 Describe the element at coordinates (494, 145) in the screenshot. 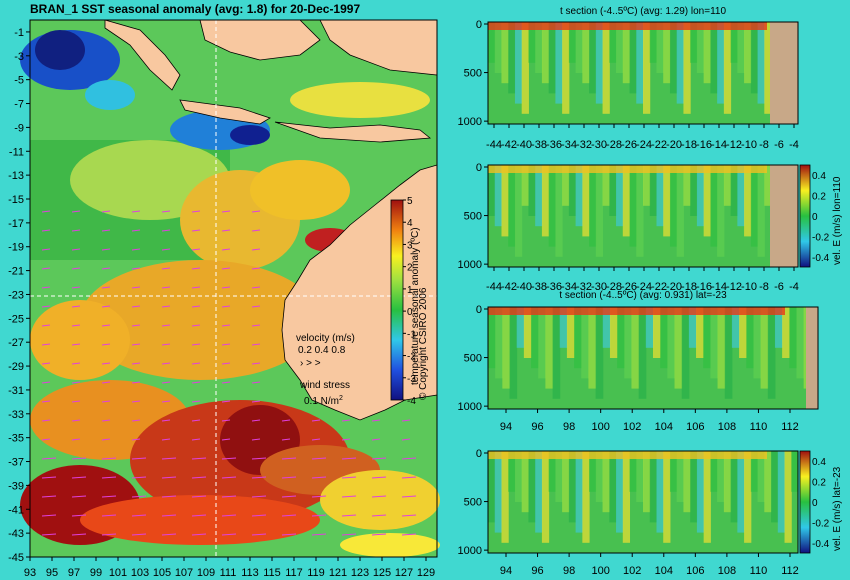

I see `panel-x-tick-label: -44` at that location.